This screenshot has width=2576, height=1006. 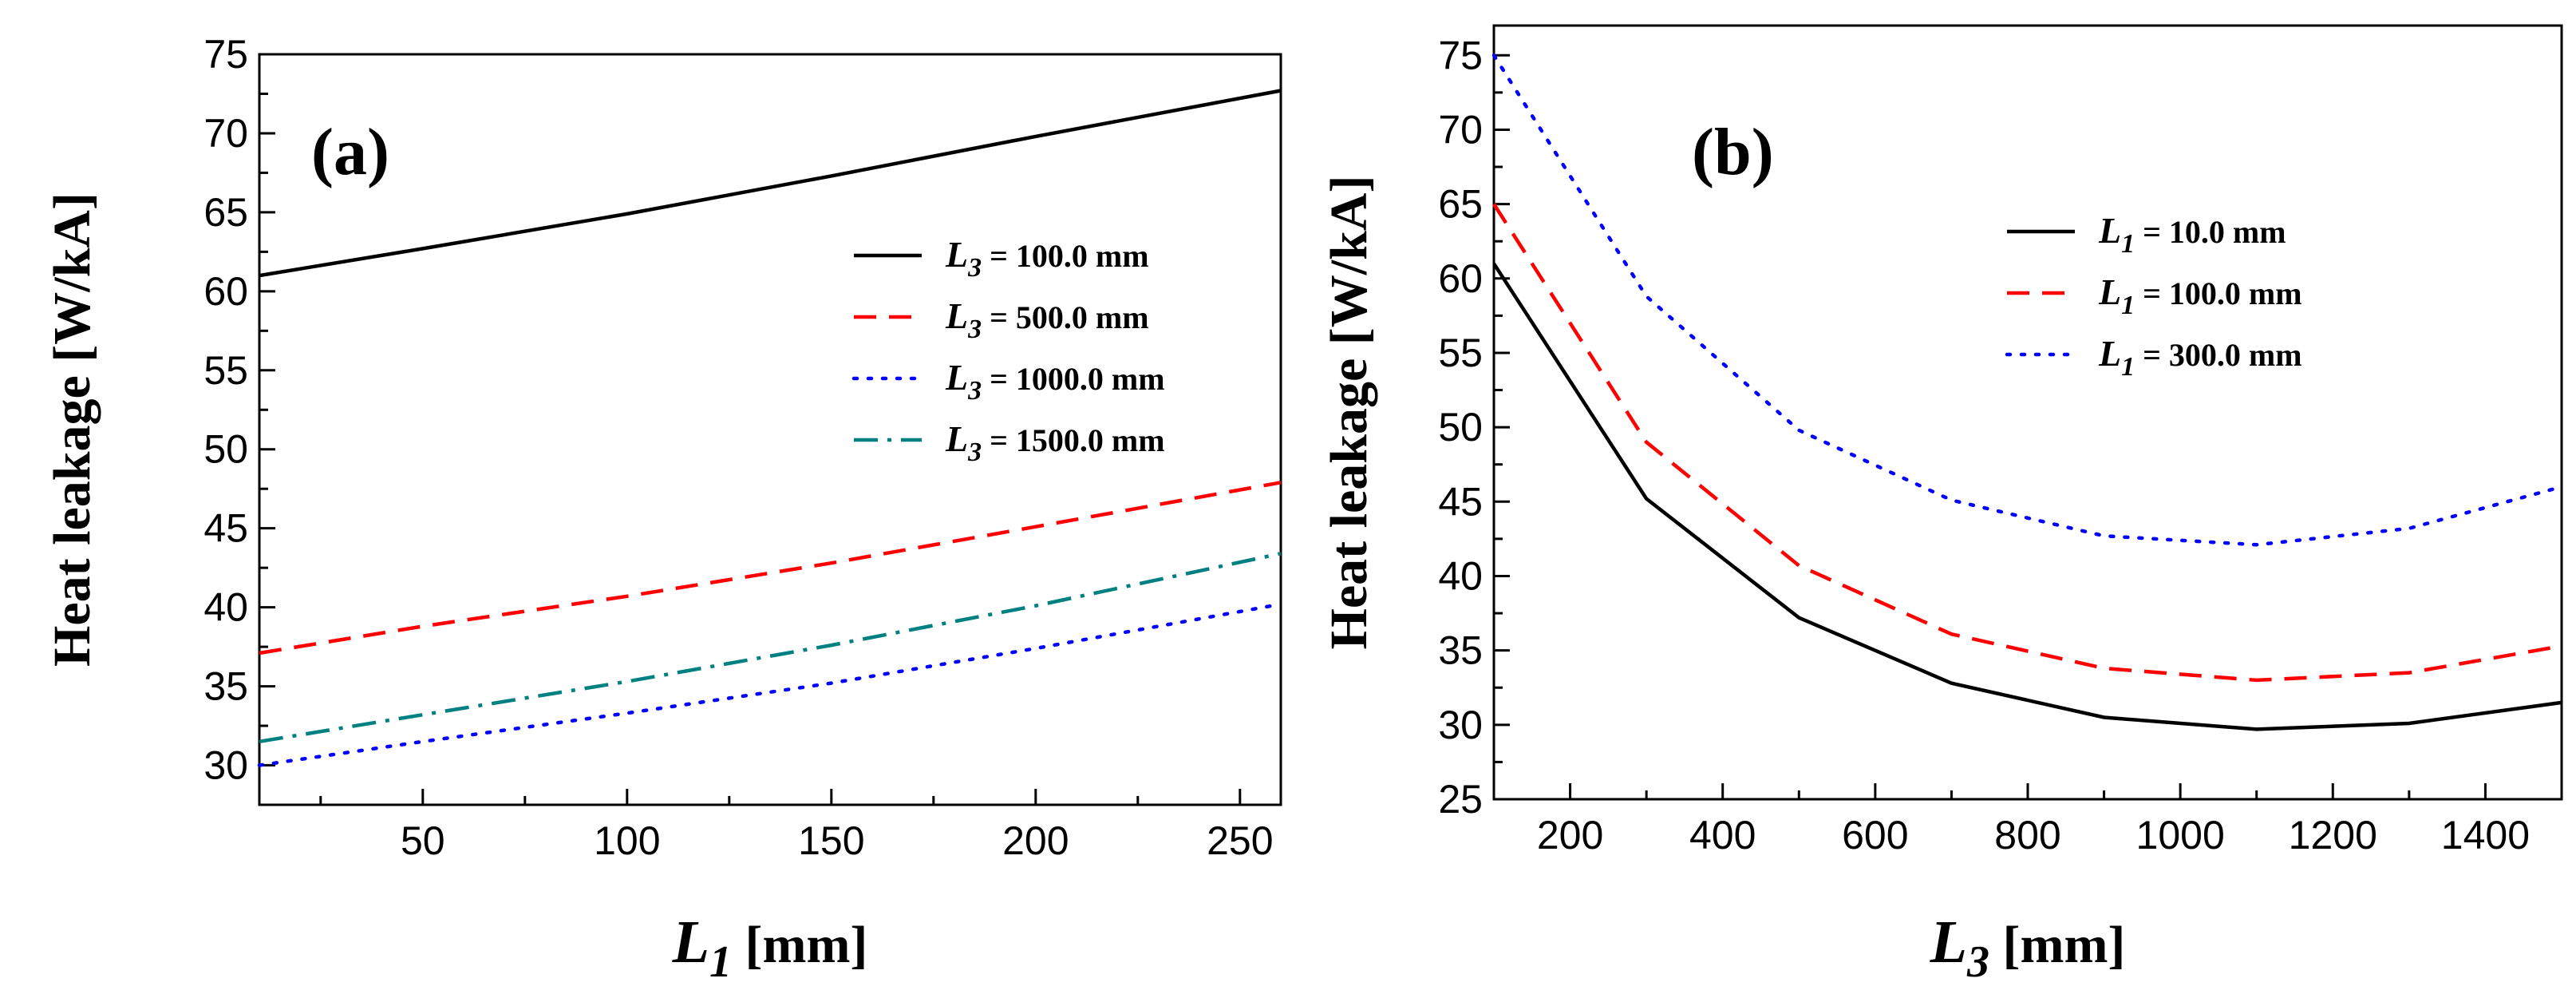 What do you see at coordinates (1460, 428) in the screenshot?
I see `y-tick-label-b: 50` at bounding box center [1460, 428].